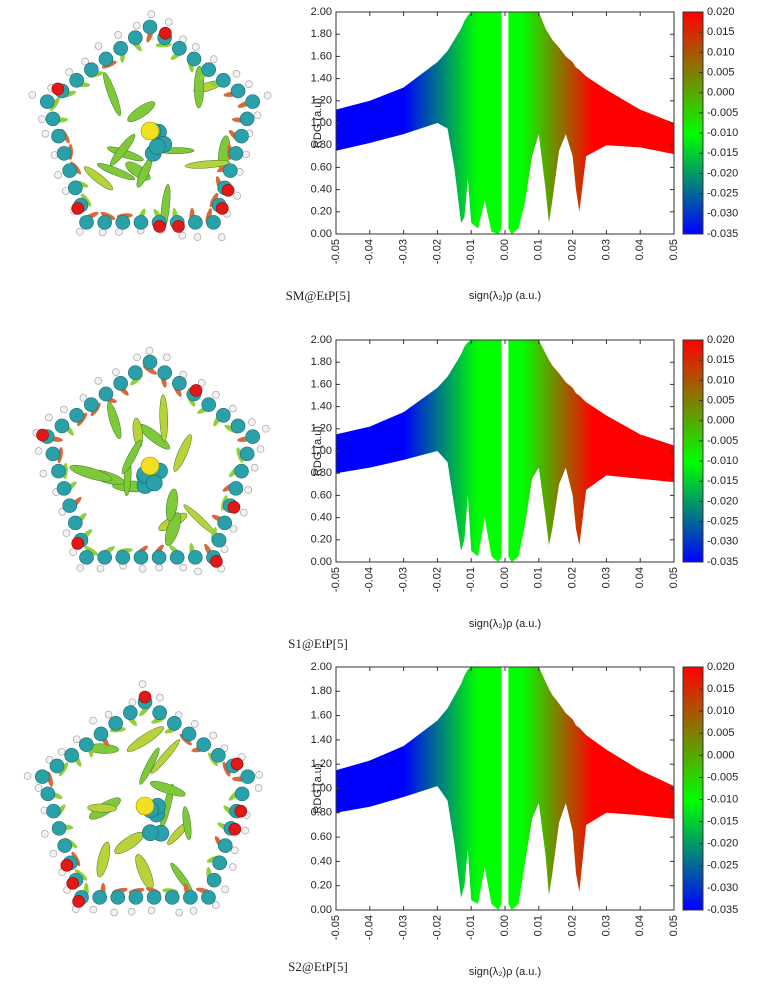  I want to click on colorbar-tick-label: -0.025, so click(722, 866).